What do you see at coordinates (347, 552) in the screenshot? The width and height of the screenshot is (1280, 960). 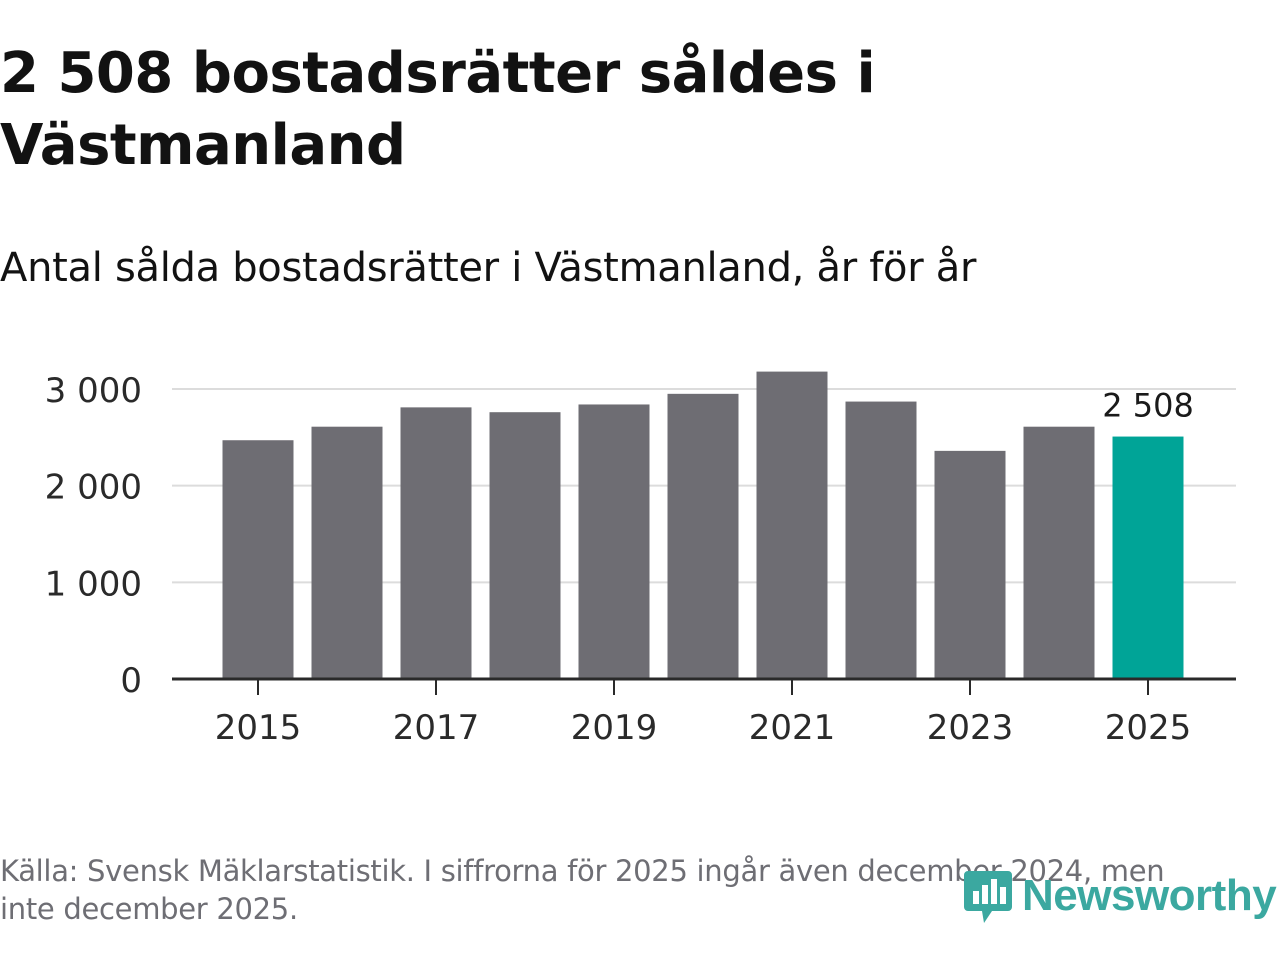 I see `bar-2016` at bounding box center [347, 552].